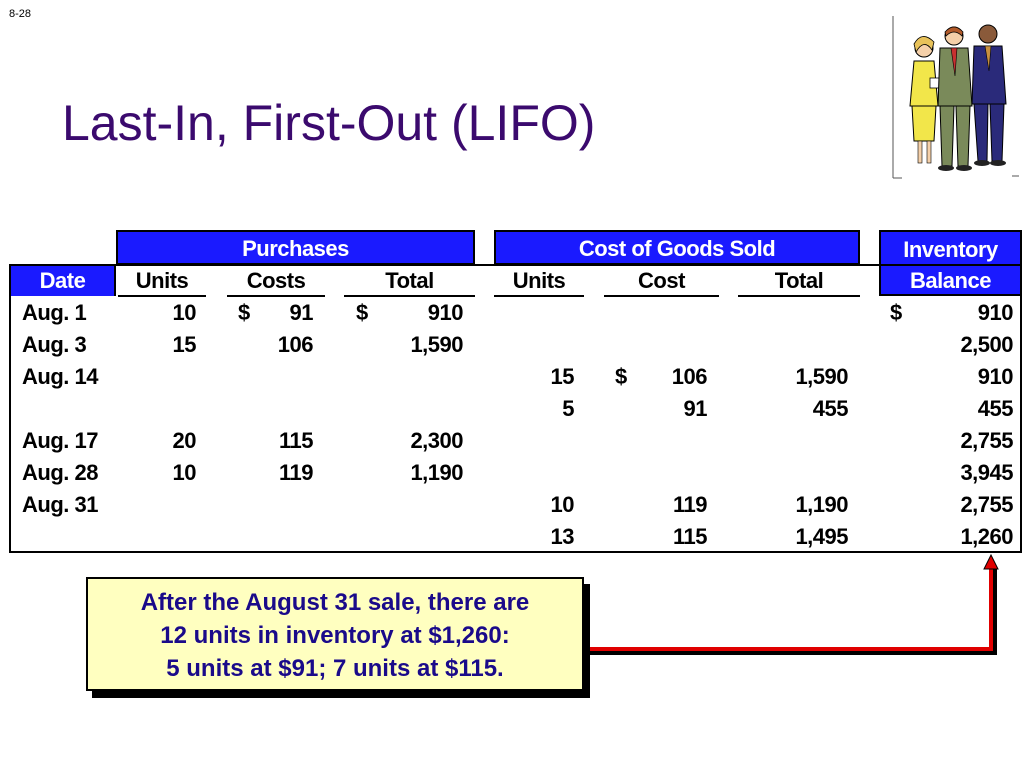 This screenshot has height=768, width=1024. I want to click on row-purchase-cost: 119, so click(296, 472).